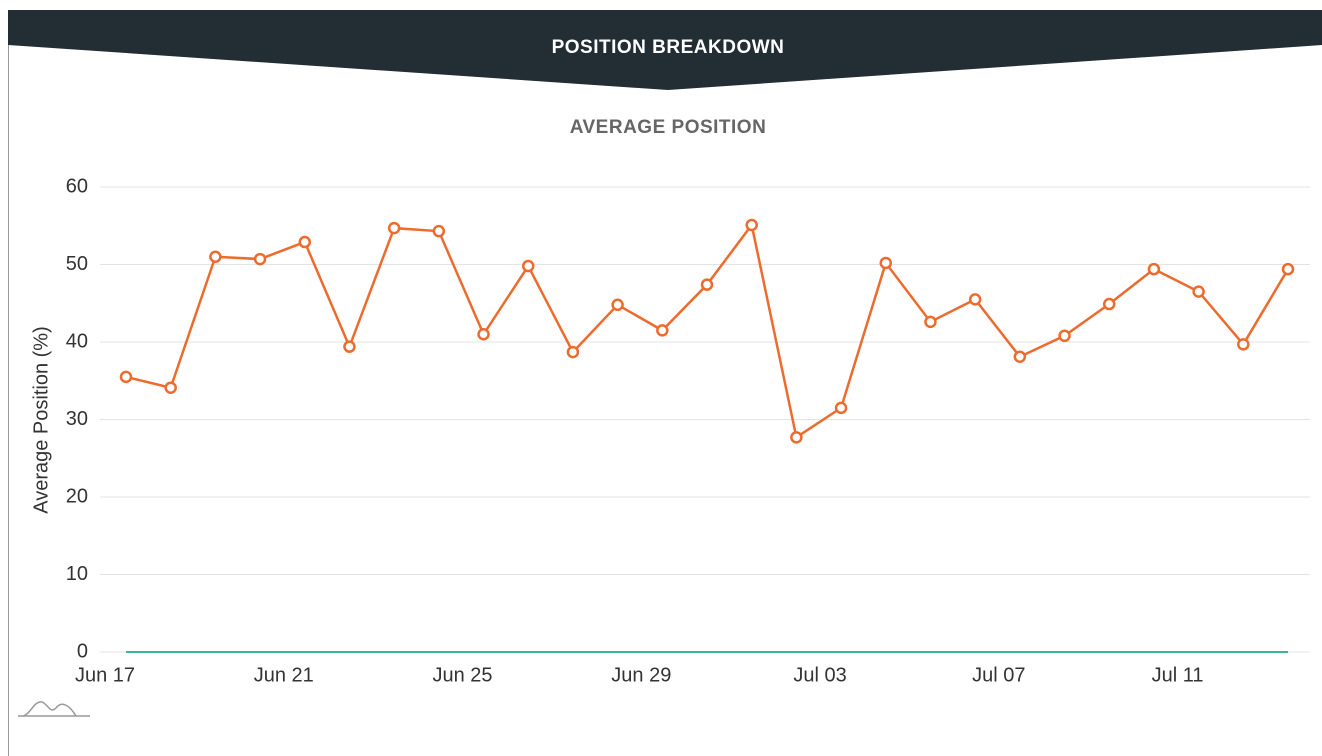  Describe the element at coordinates (77, 496) in the screenshot. I see `y-tick-label: 20` at that location.